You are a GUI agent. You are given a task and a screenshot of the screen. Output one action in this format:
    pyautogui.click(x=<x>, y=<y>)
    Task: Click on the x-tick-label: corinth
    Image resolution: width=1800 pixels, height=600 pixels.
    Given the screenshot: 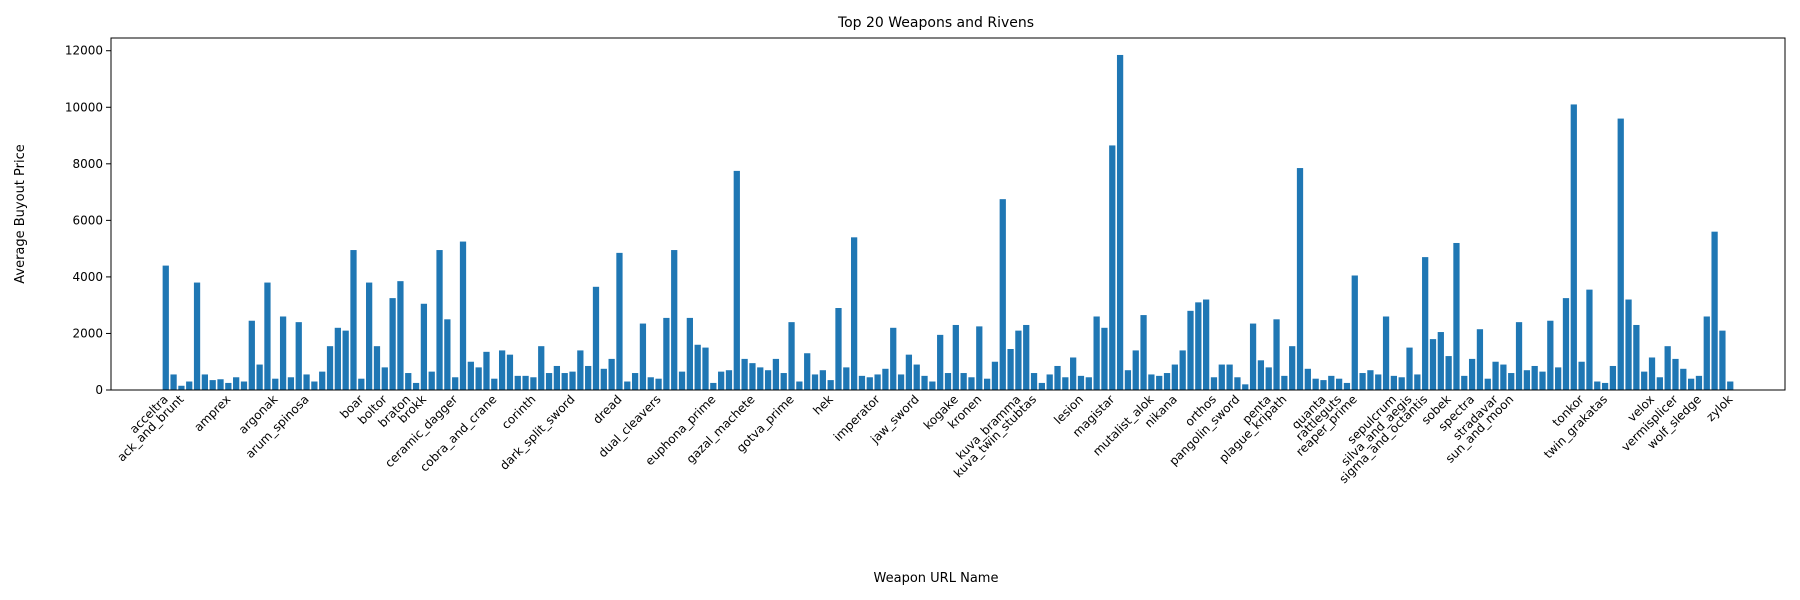 What is the action you would take?
    pyautogui.click(x=519, y=412)
    